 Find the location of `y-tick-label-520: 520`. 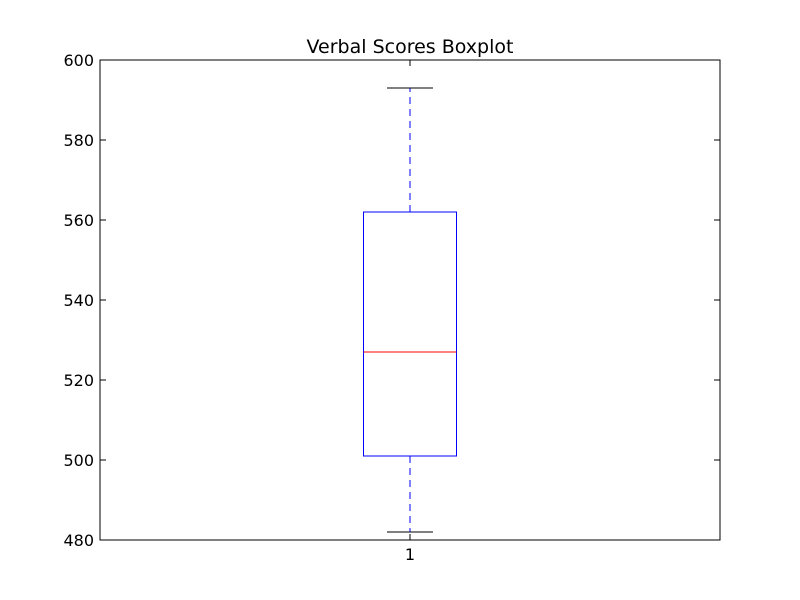

y-tick-label-520: 520 is located at coordinates (78, 380).